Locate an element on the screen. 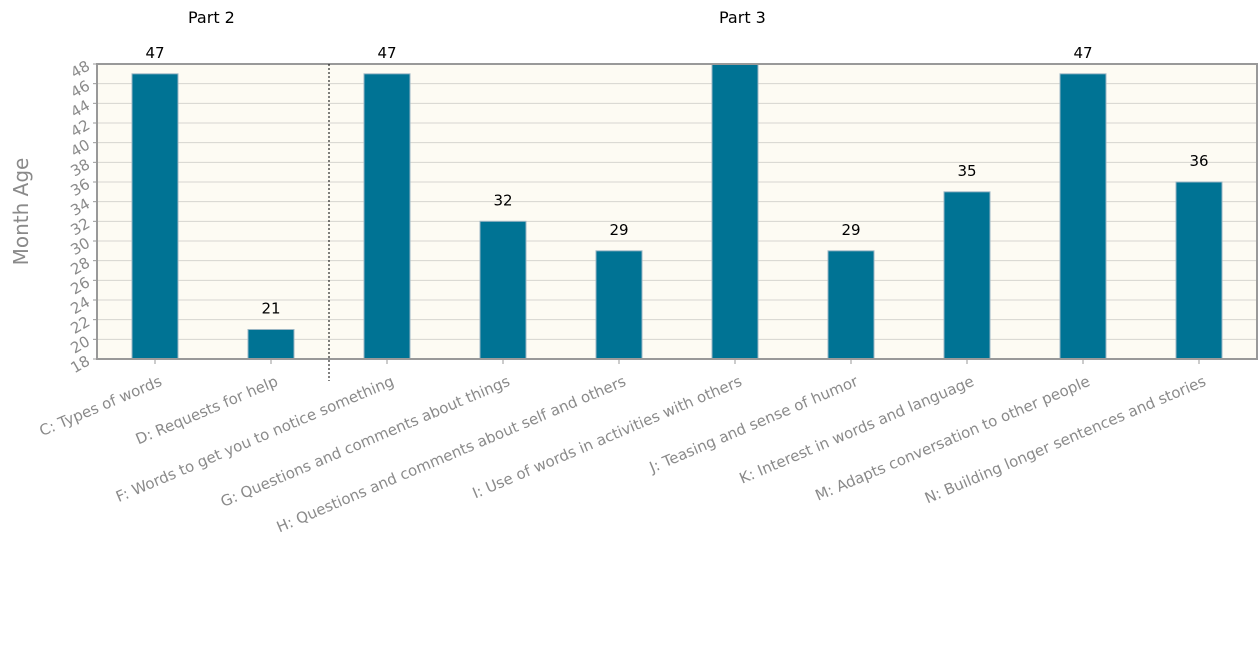 This screenshot has width=1259, height=648. y-tick-label: 48 is located at coordinates (80, 69).